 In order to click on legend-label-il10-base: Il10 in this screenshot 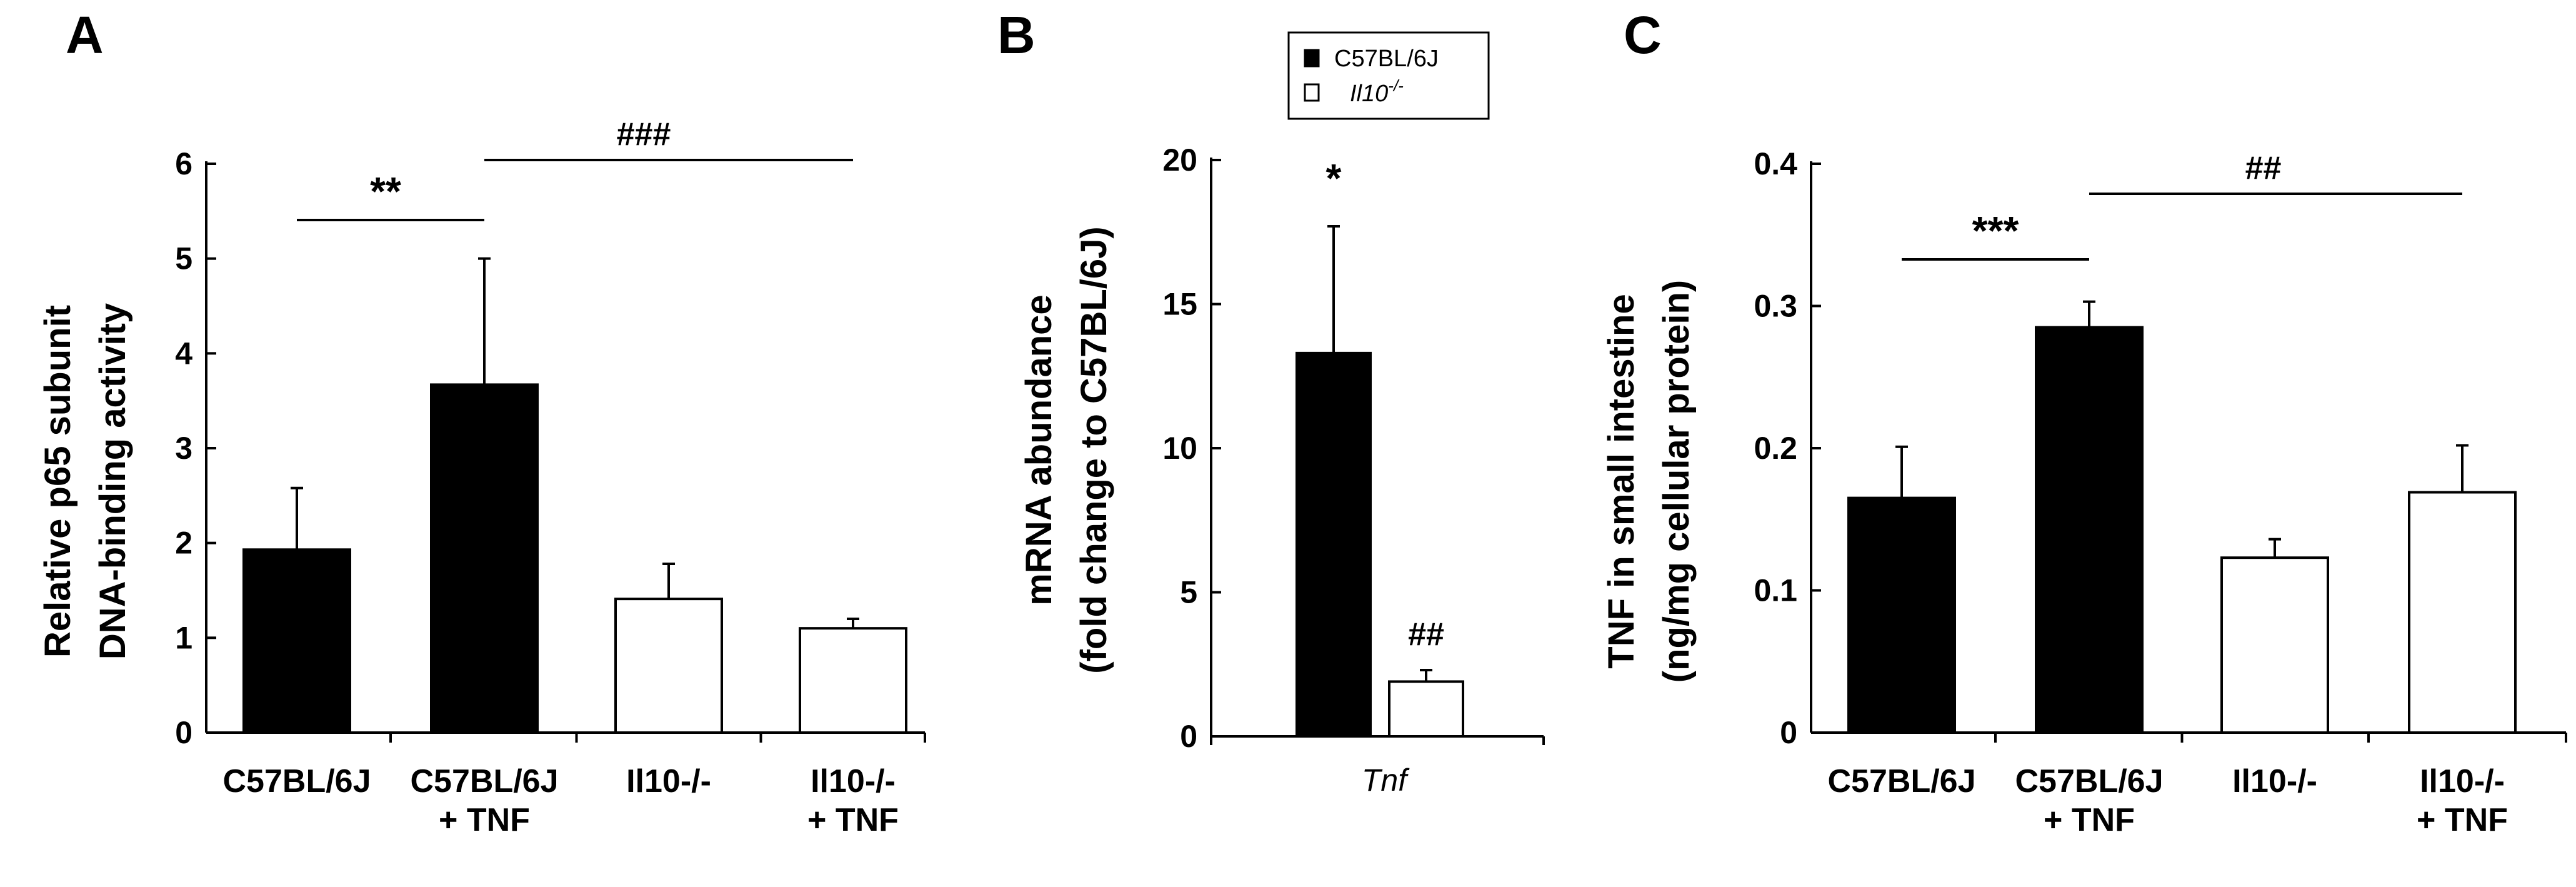, I will do `click(1369, 94)`.